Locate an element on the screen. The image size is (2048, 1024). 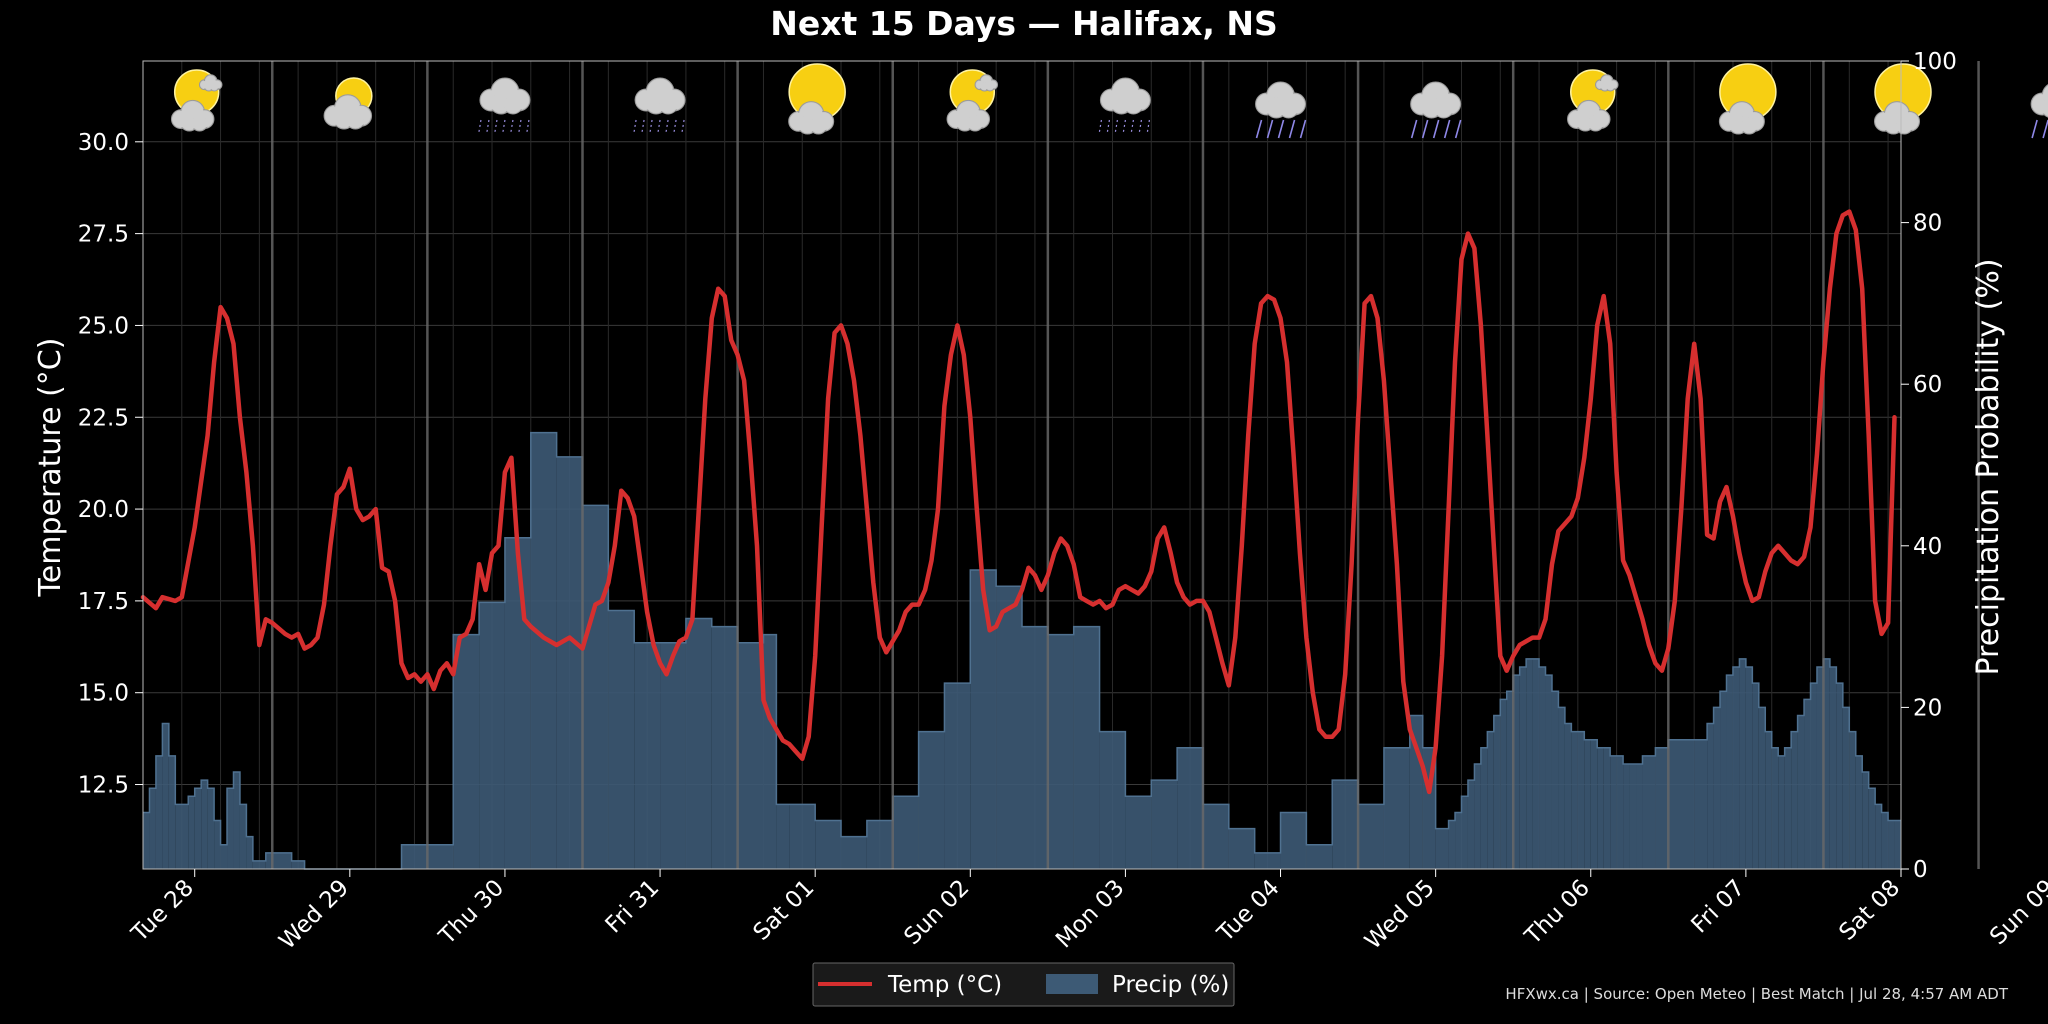
y-axis-label-left: Temperature (°C) is located at coordinates (50, 468).